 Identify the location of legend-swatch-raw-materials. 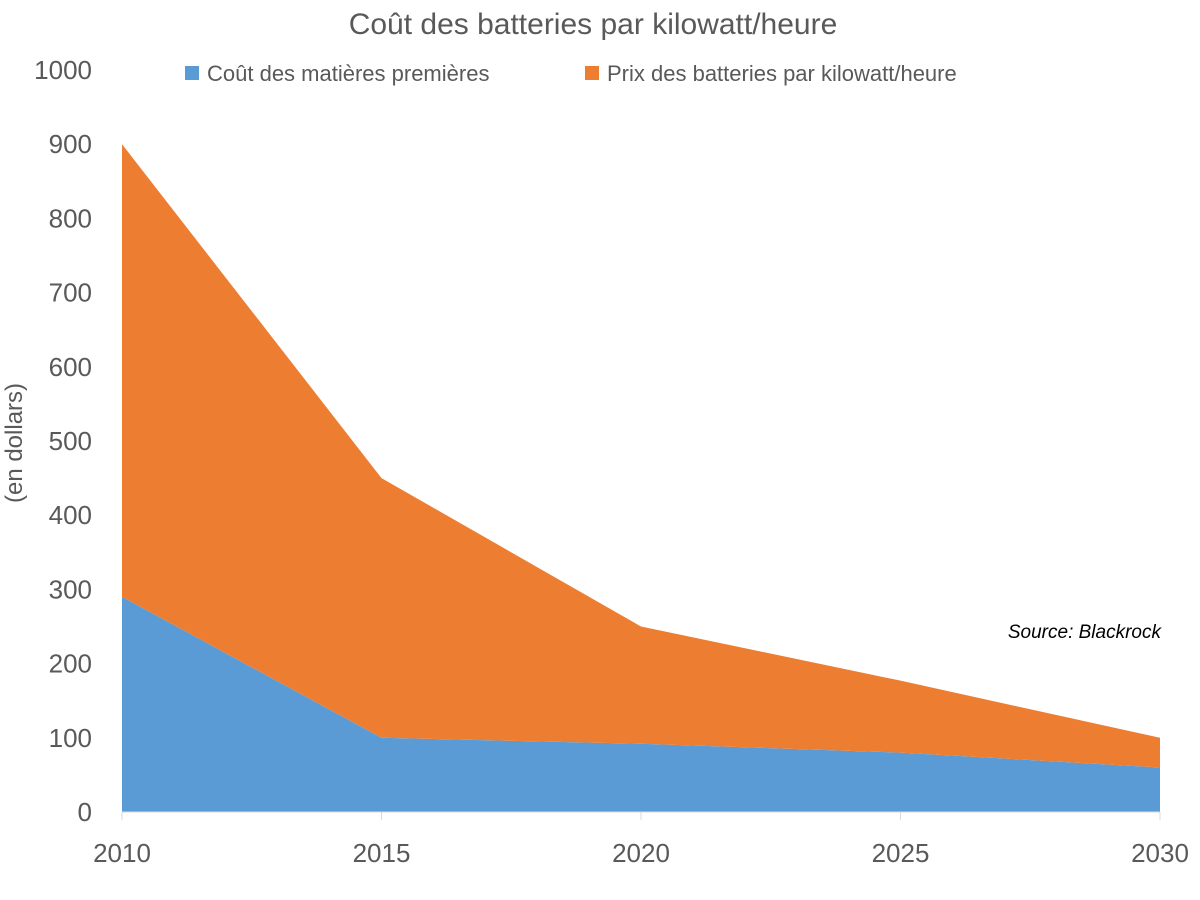
(192, 73).